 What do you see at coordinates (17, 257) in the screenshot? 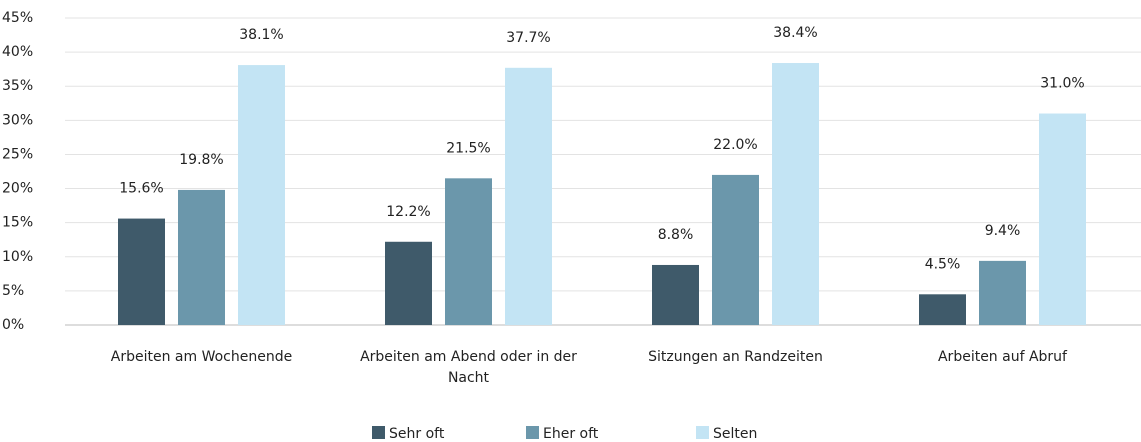
I see `y-tick-label: 10%` at bounding box center [17, 257].